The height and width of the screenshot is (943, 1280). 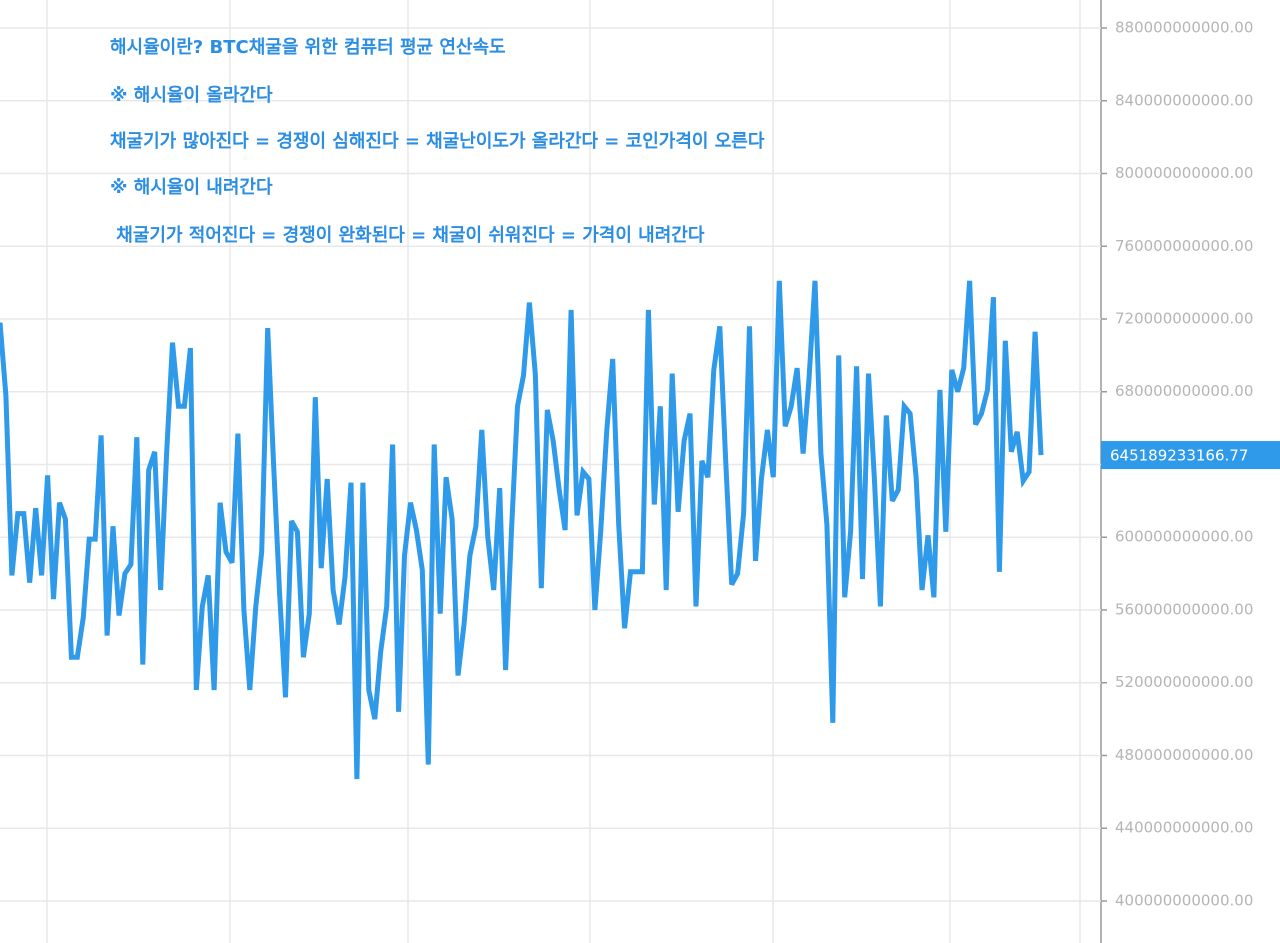 What do you see at coordinates (191, 95) in the screenshot?
I see `annotation: ※ 해시율이 올라간다` at bounding box center [191, 95].